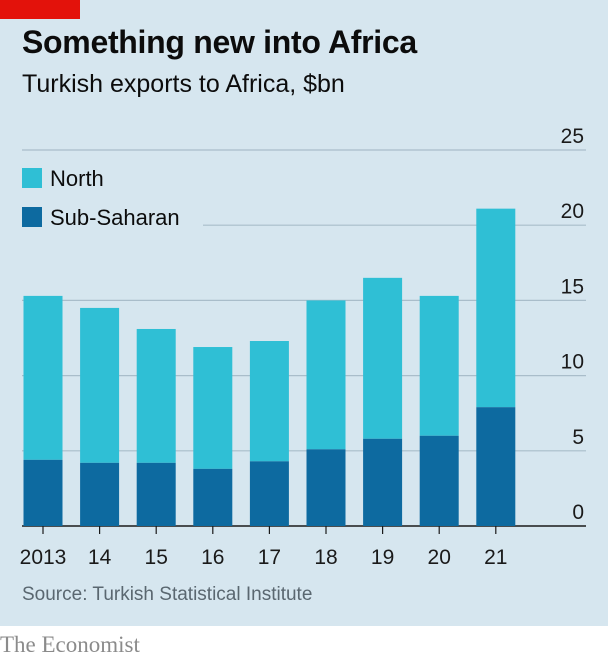 This screenshot has width=608, height=662. What do you see at coordinates (572, 362) in the screenshot?
I see `y-tick-label: 10` at bounding box center [572, 362].